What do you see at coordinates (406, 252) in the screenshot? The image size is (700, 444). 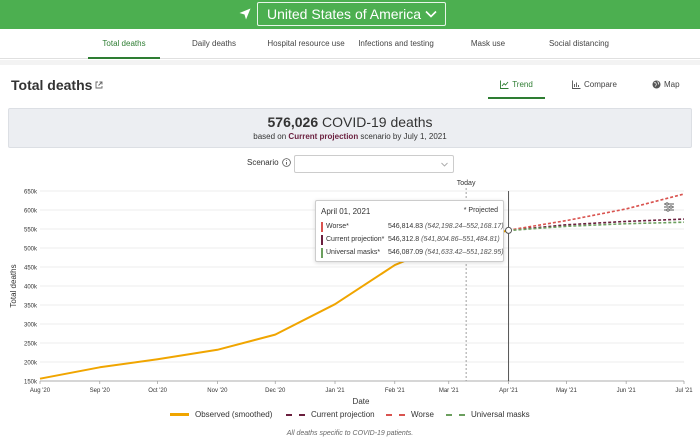 I see `tooltip-row-value: 546,087.09` at bounding box center [406, 252].